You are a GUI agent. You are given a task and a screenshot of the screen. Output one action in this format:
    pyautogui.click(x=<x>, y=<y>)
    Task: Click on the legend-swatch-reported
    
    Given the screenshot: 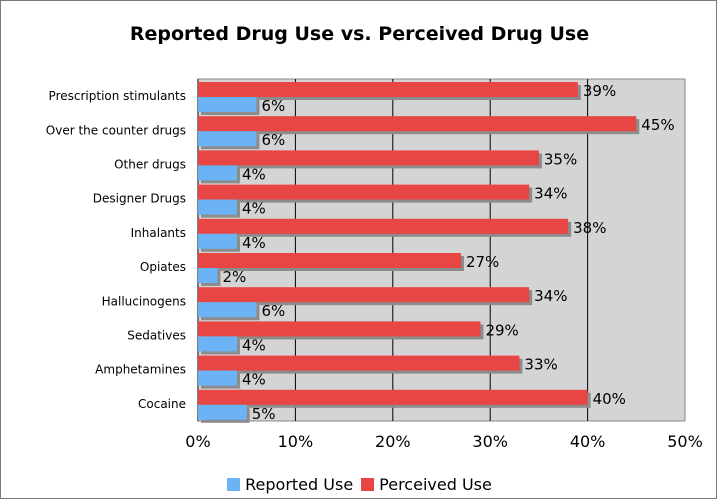 What is the action you would take?
    pyautogui.click(x=234, y=484)
    